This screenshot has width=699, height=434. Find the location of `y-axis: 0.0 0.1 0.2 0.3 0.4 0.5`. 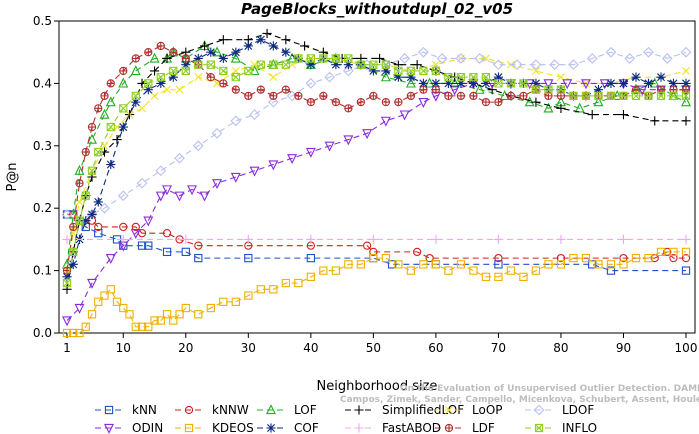

y-axis: 0.0 0.1 0.2 0.3 0.4 0.5 is located at coordinates (46, 177).